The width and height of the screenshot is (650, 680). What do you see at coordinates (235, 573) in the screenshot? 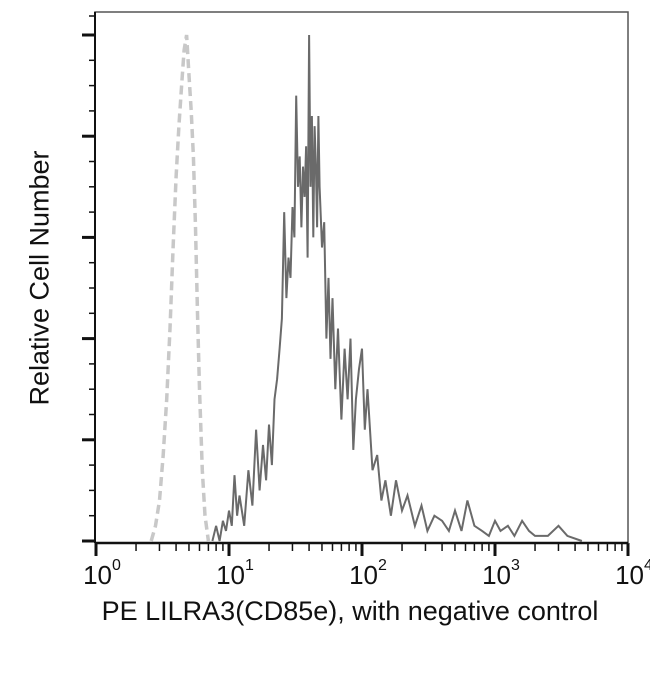
I see `x-tick-label: 10¹` at bounding box center [235, 573].